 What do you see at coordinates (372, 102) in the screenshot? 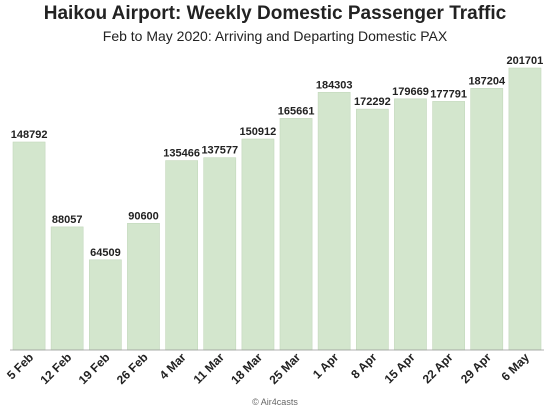
I see `data-label-8-apr: 172292` at bounding box center [372, 102].